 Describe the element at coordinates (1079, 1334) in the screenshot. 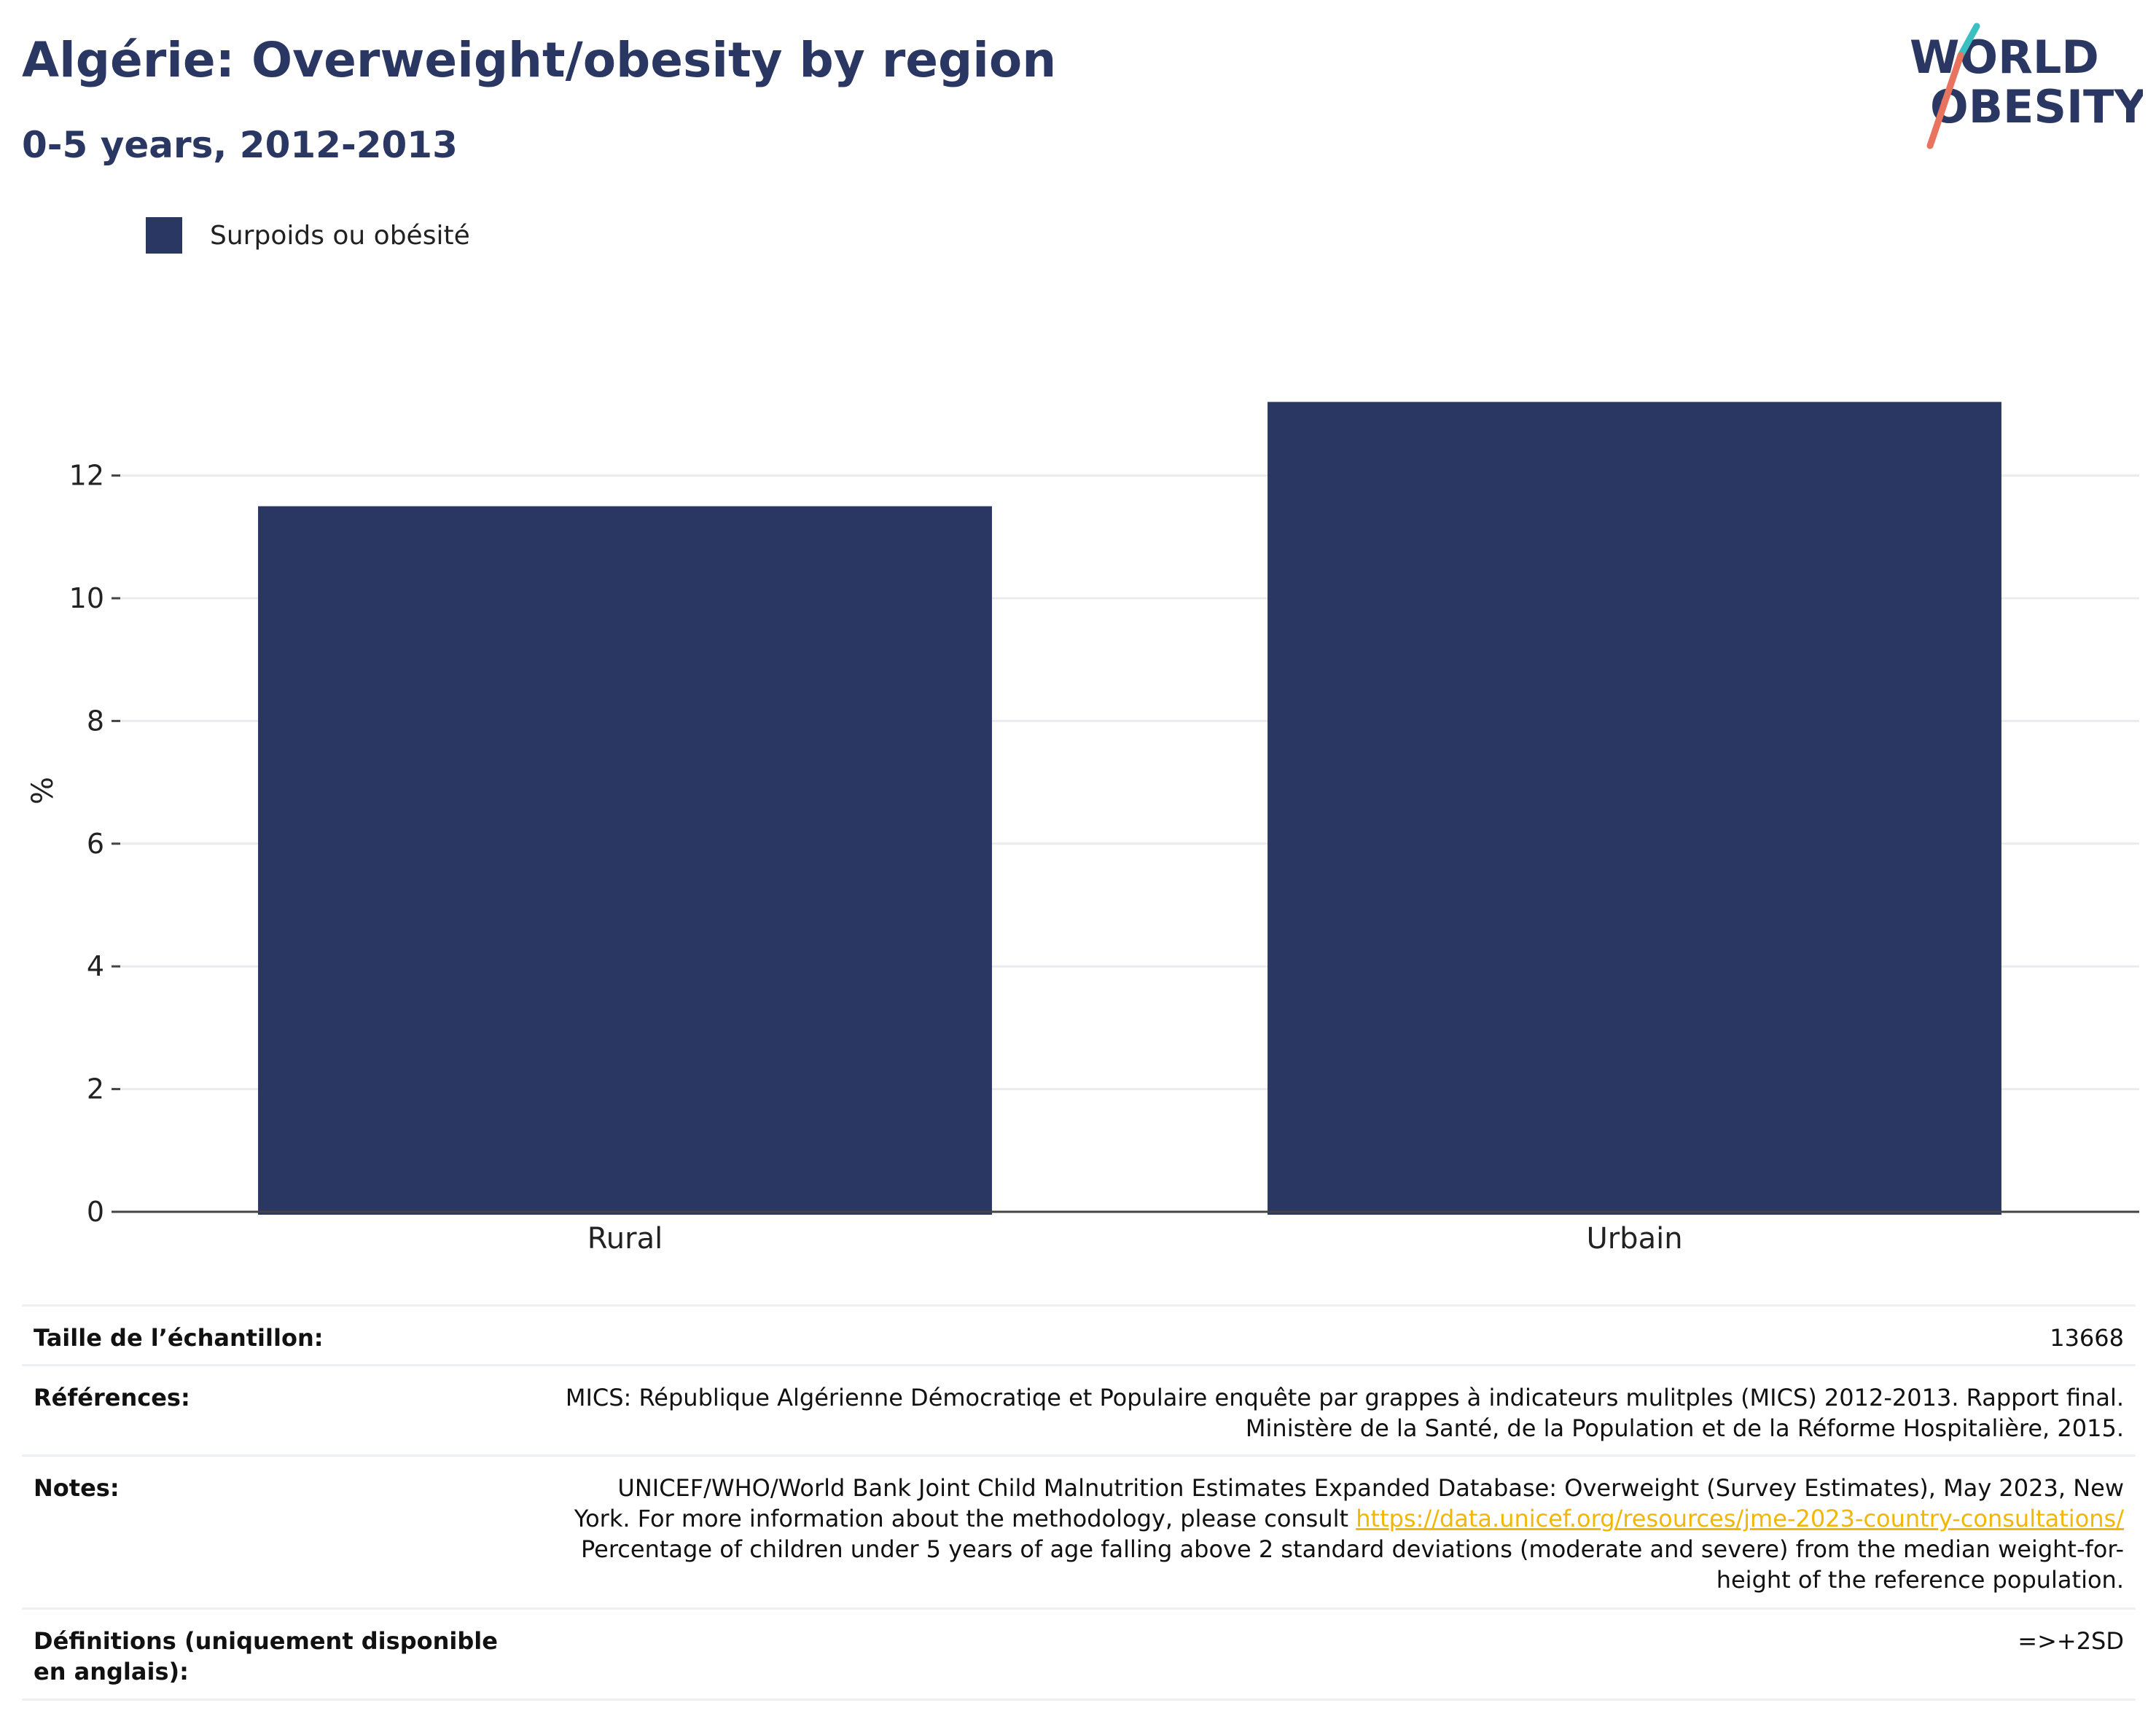

I see `info-row-sample: Taille de l’échantillon: 13668` at that location.